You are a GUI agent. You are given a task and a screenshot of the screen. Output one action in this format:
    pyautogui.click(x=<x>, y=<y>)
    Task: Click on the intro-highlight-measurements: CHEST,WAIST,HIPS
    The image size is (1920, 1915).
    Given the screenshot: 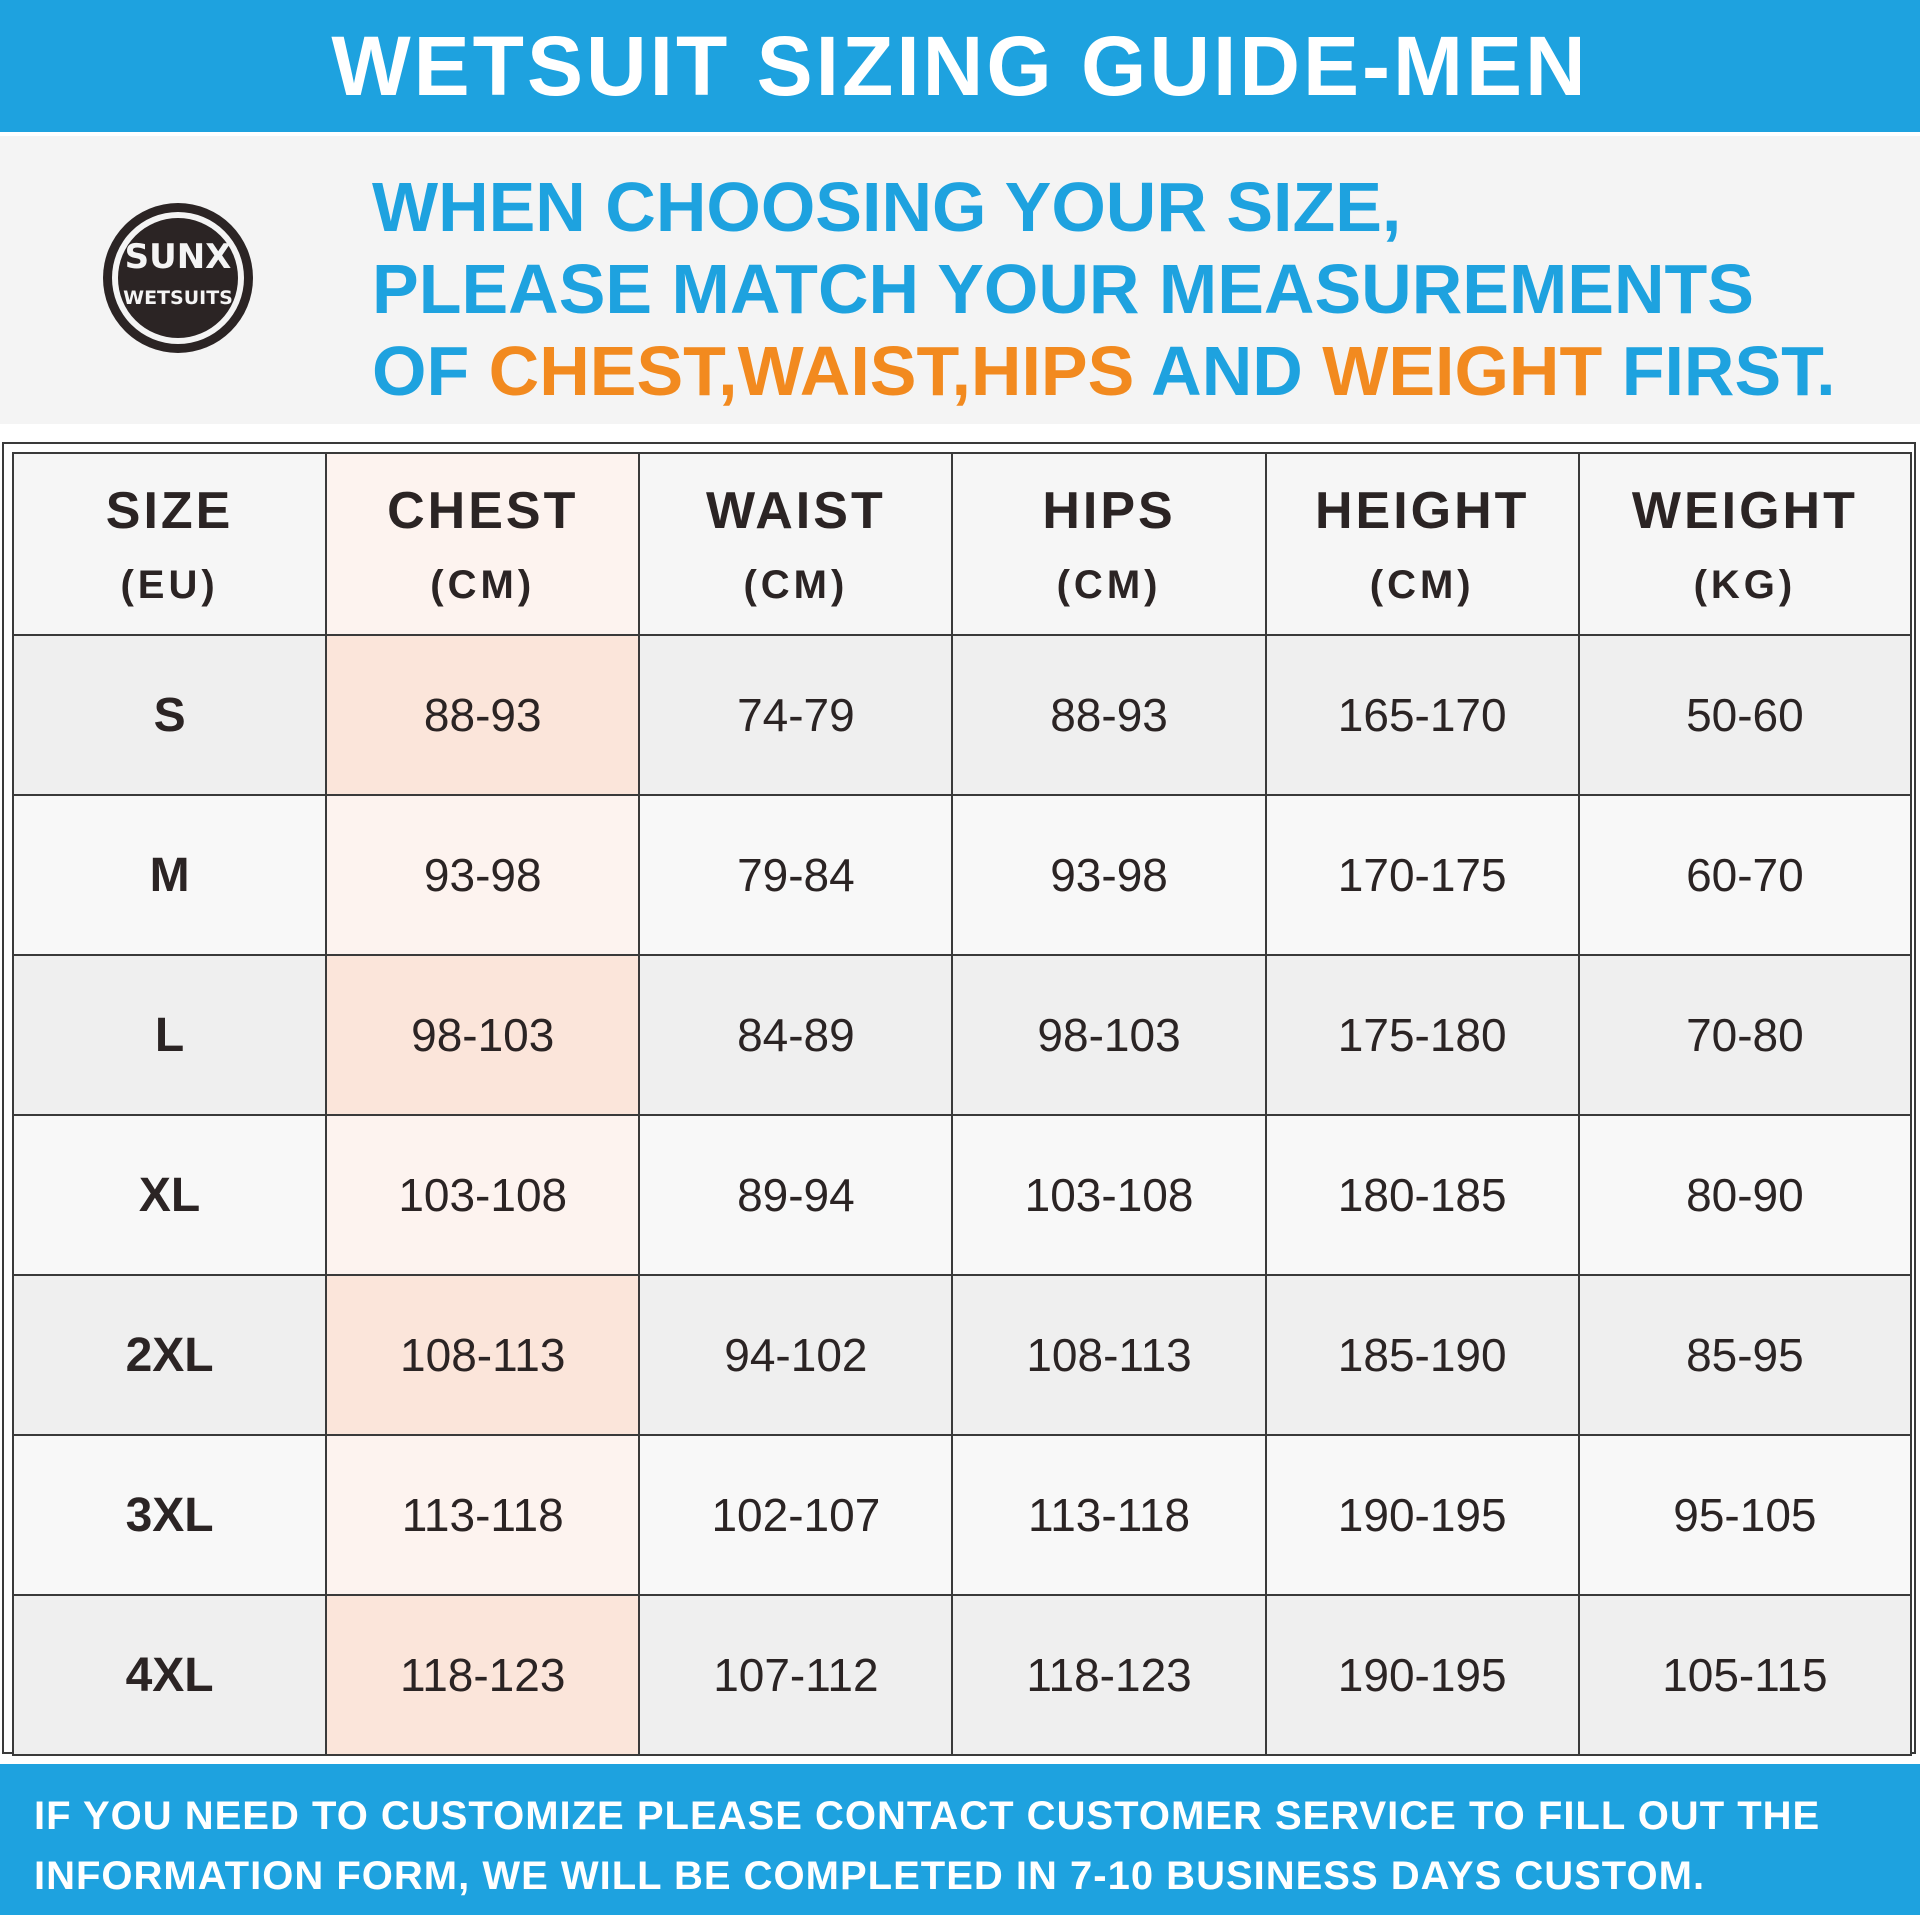 What is the action you would take?
    pyautogui.click(x=811, y=371)
    